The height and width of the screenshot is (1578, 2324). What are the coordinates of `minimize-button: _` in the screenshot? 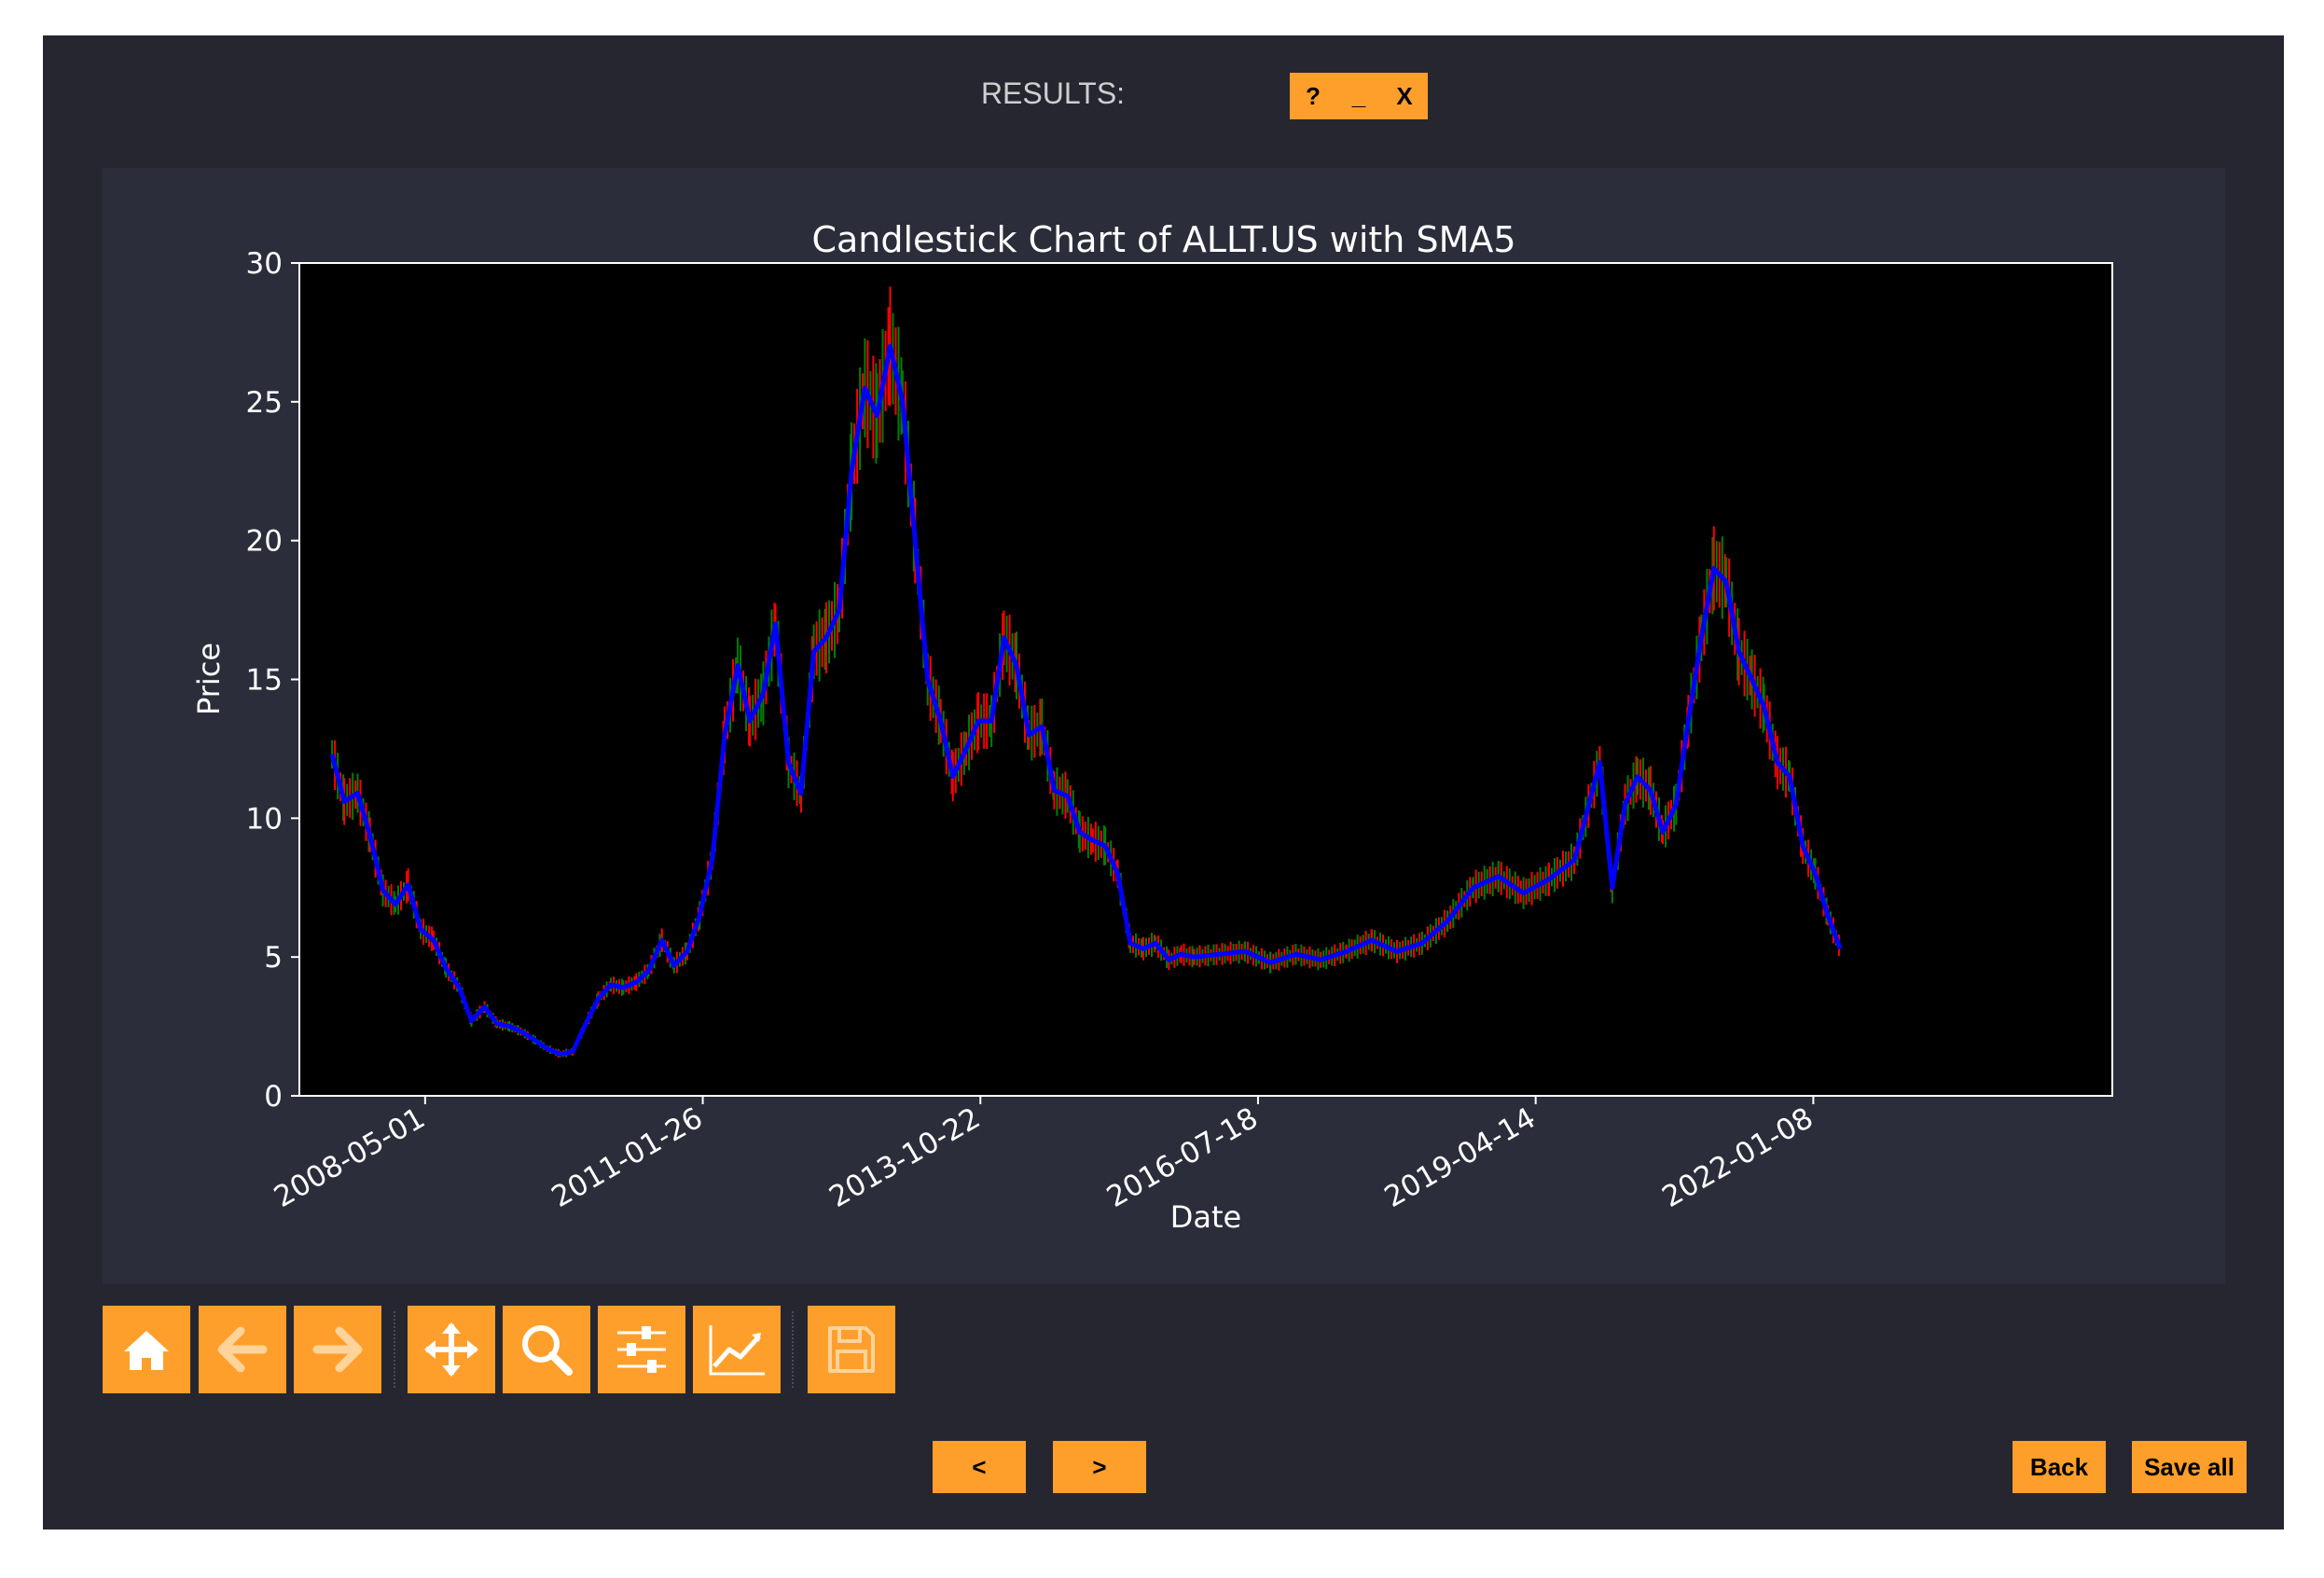 It's located at (1358, 96).